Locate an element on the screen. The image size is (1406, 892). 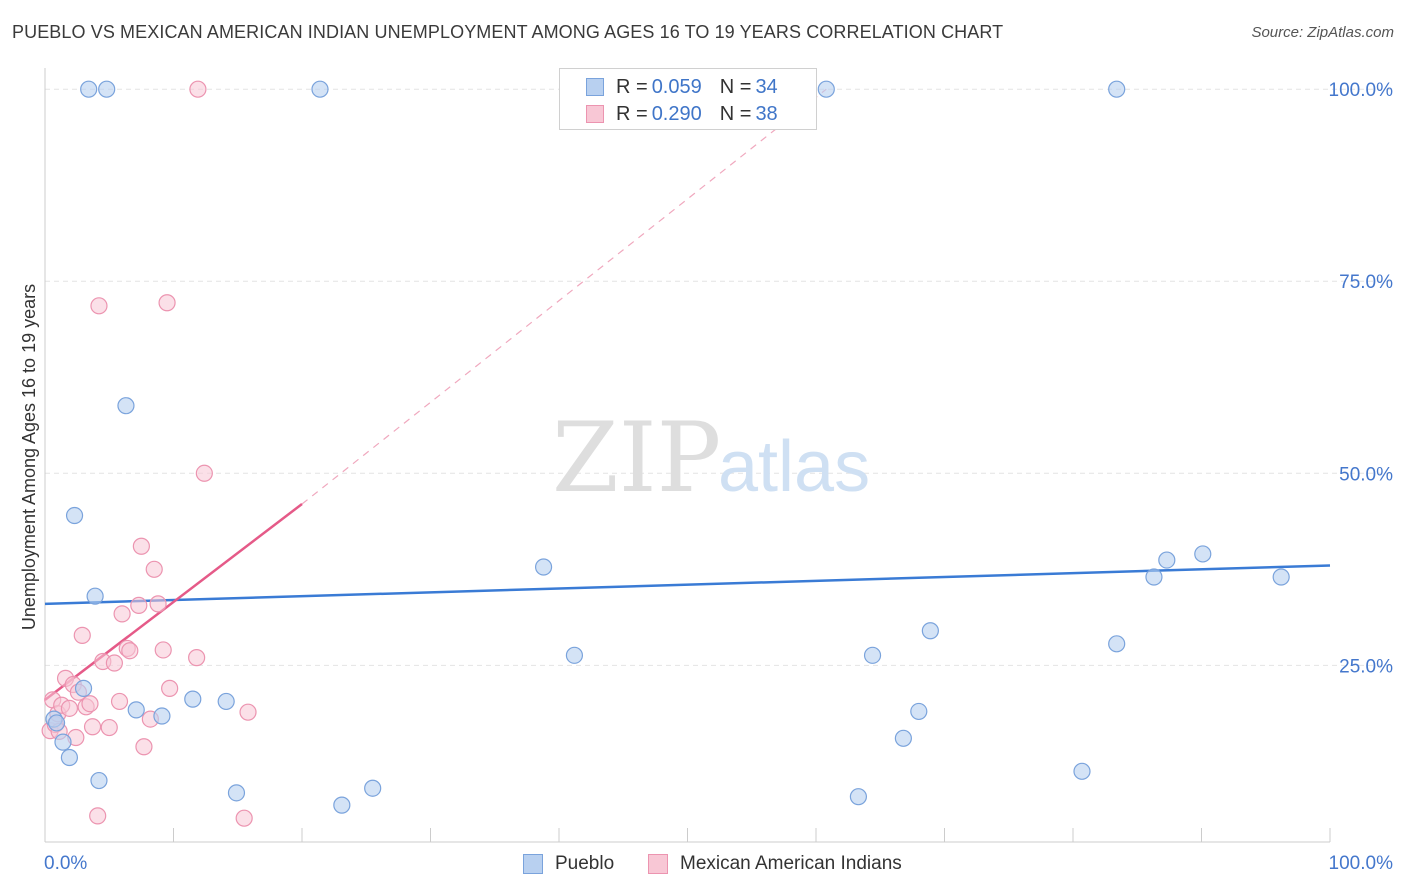
mexican-trend-line is located at coordinates (173, 602).